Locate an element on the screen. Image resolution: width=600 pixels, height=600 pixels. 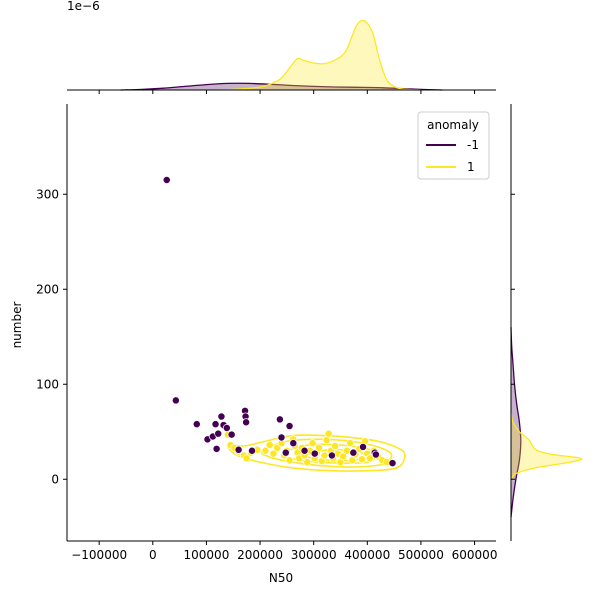
y-tick-label: 300 is located at coordinates (47, 194).